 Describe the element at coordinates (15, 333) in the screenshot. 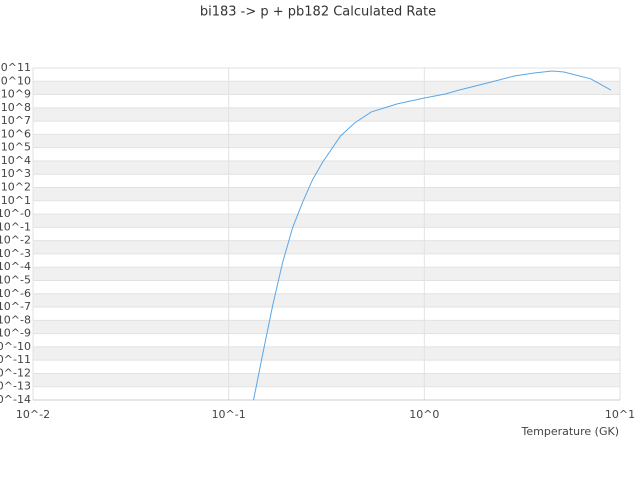

I see `y-tick-label: 10^-9` at that location.